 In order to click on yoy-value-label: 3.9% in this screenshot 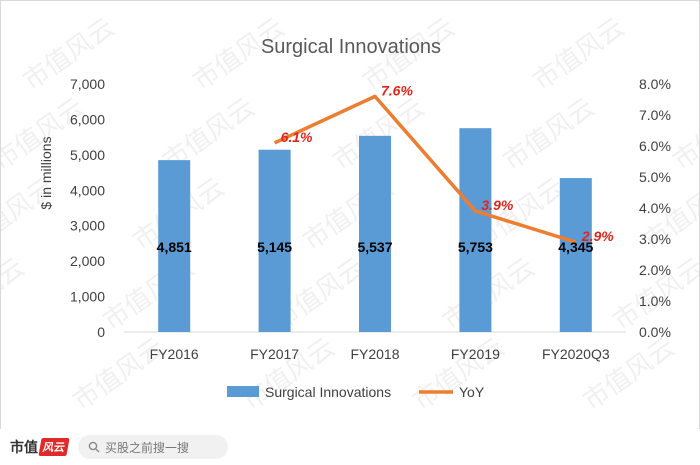, I will do `click(497, 205)`.